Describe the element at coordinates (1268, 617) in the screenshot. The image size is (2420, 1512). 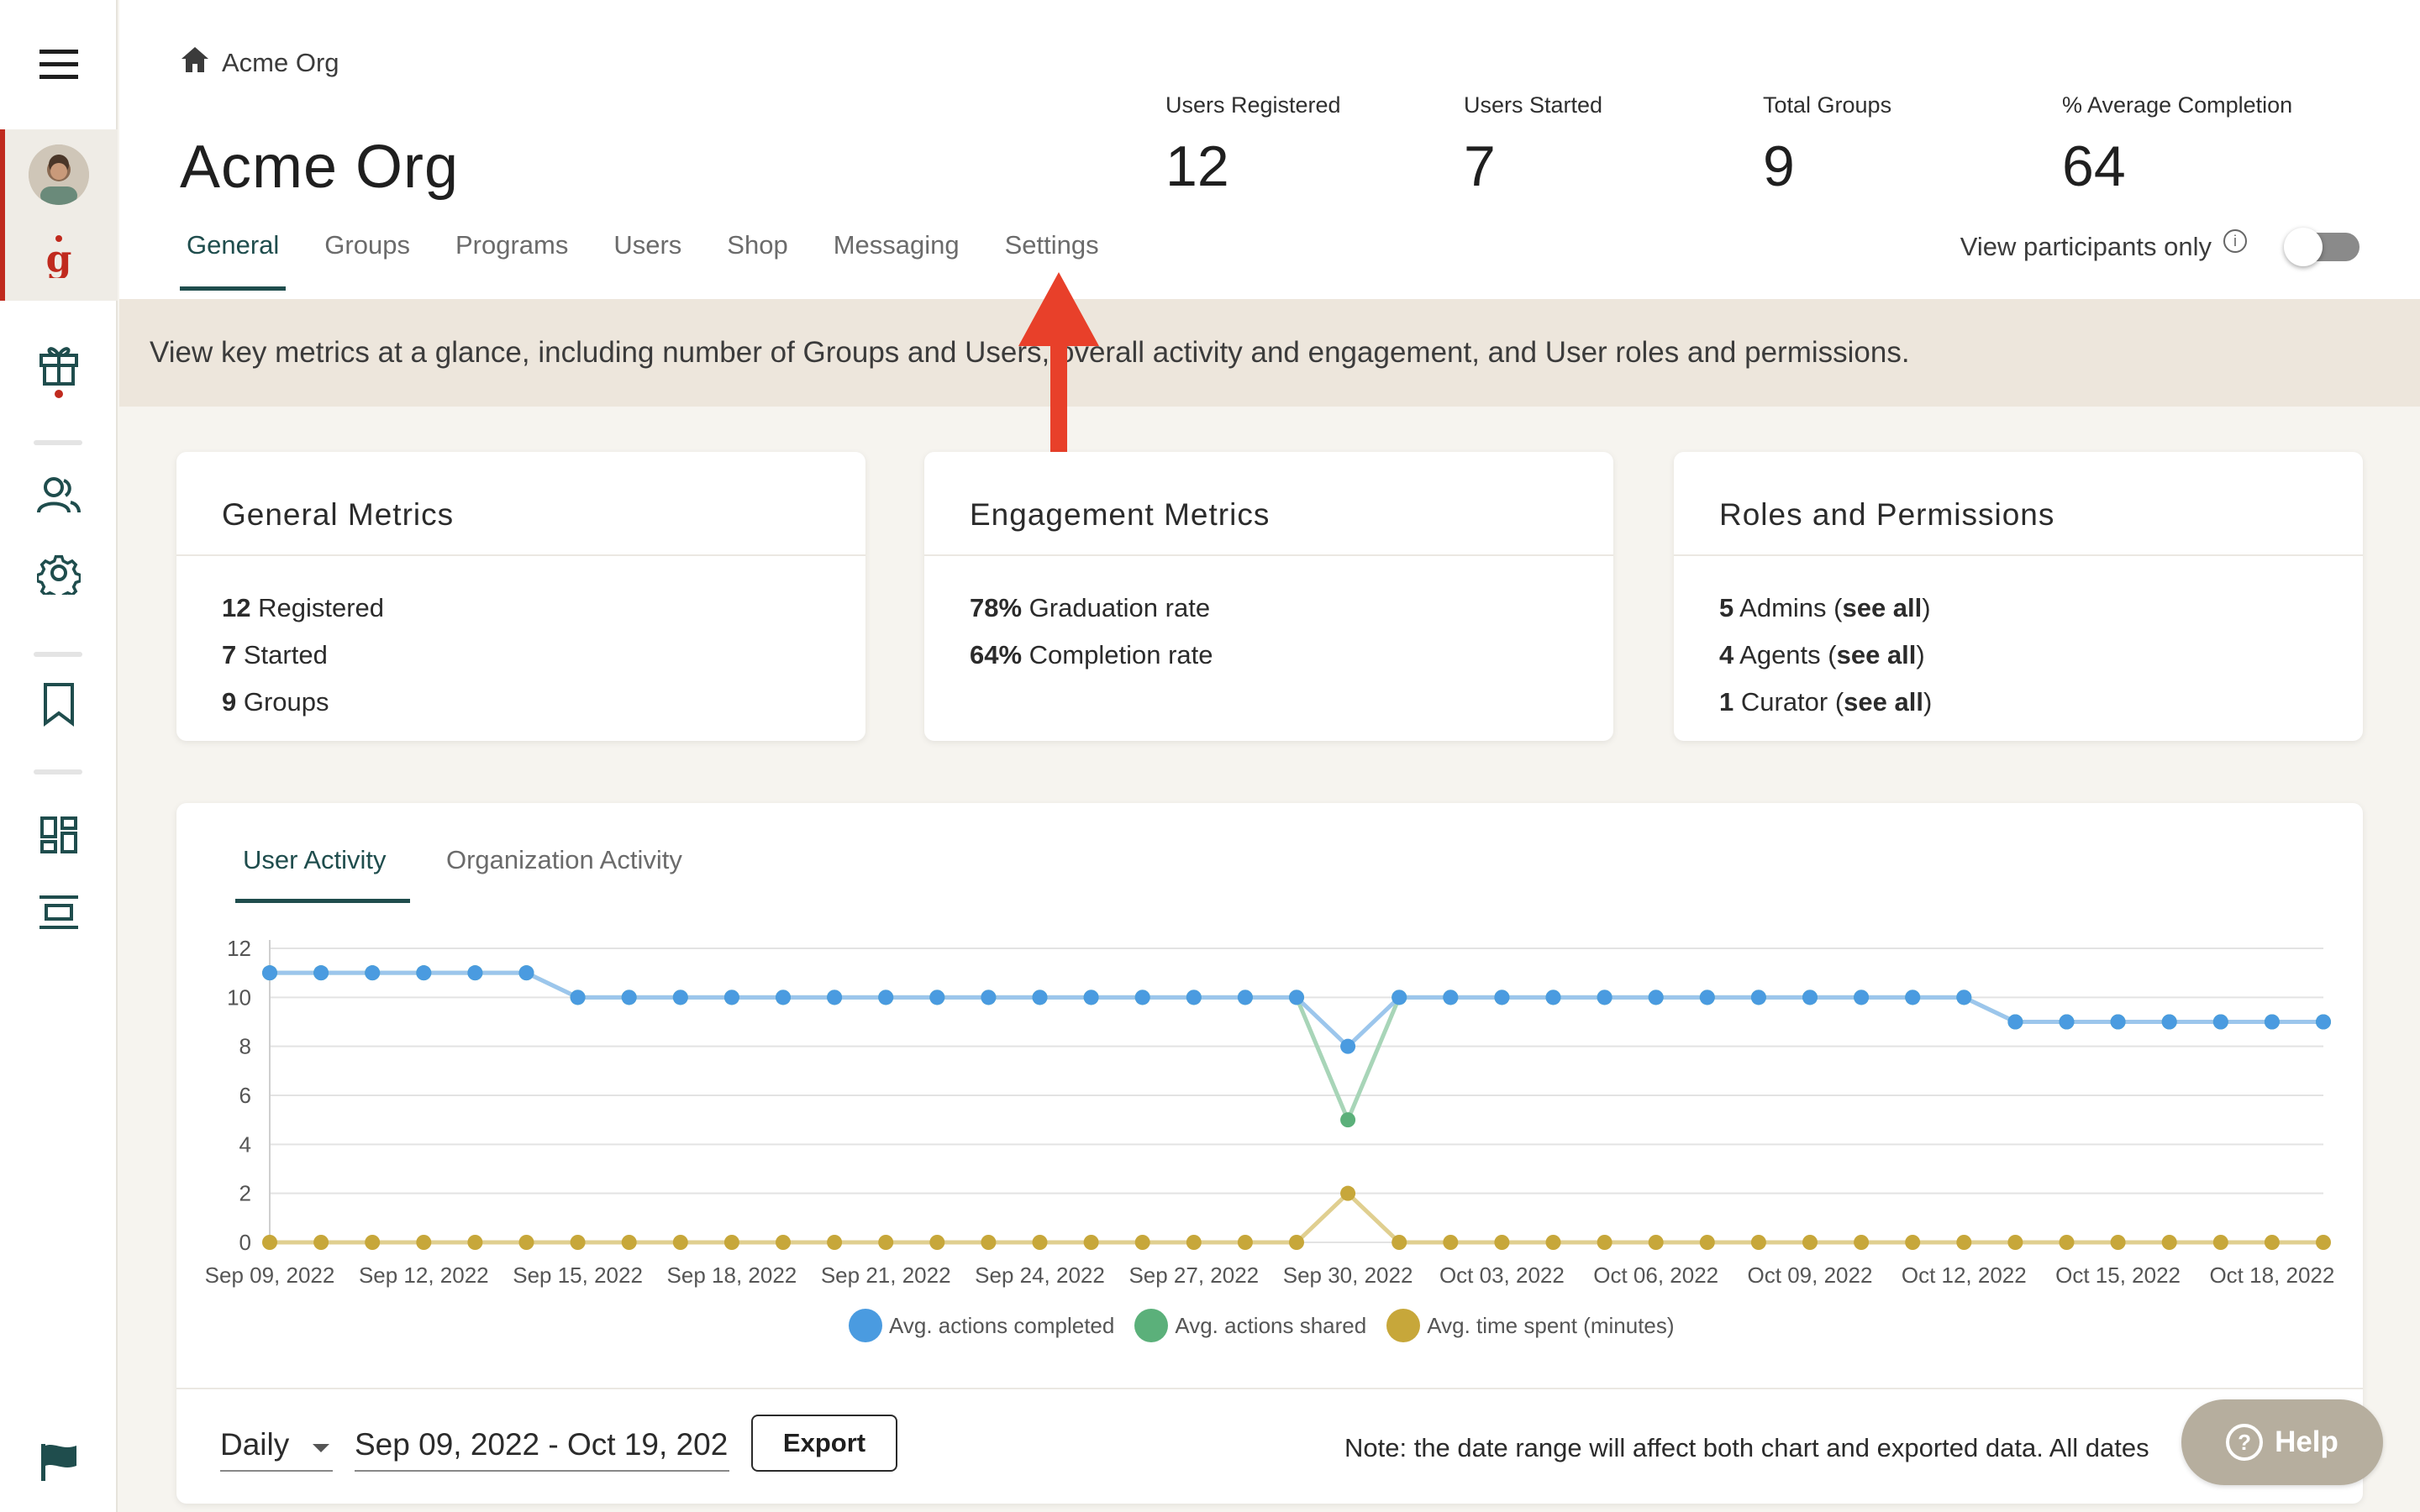
I see `card-body: 78% Graduation rate 64% Completion rate` at that location.